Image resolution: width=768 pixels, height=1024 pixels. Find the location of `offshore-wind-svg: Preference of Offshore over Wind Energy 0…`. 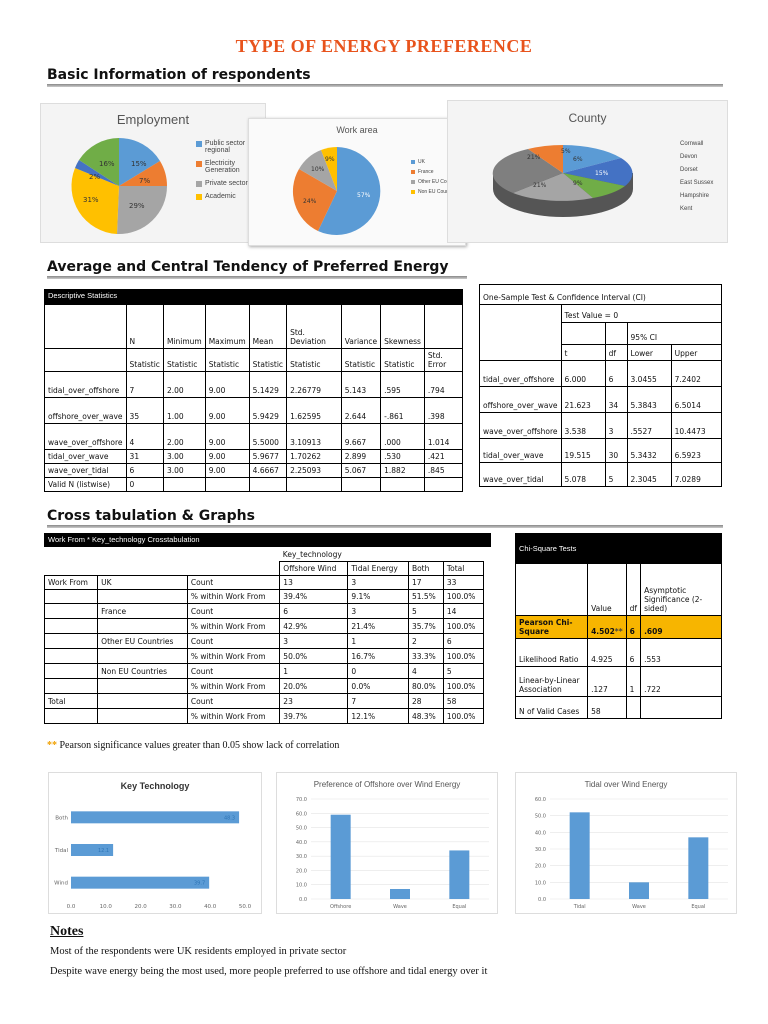

offshore-wind-svg: Preference of Offshore over Wind Energy 0… is located at coordinates (392, 845).